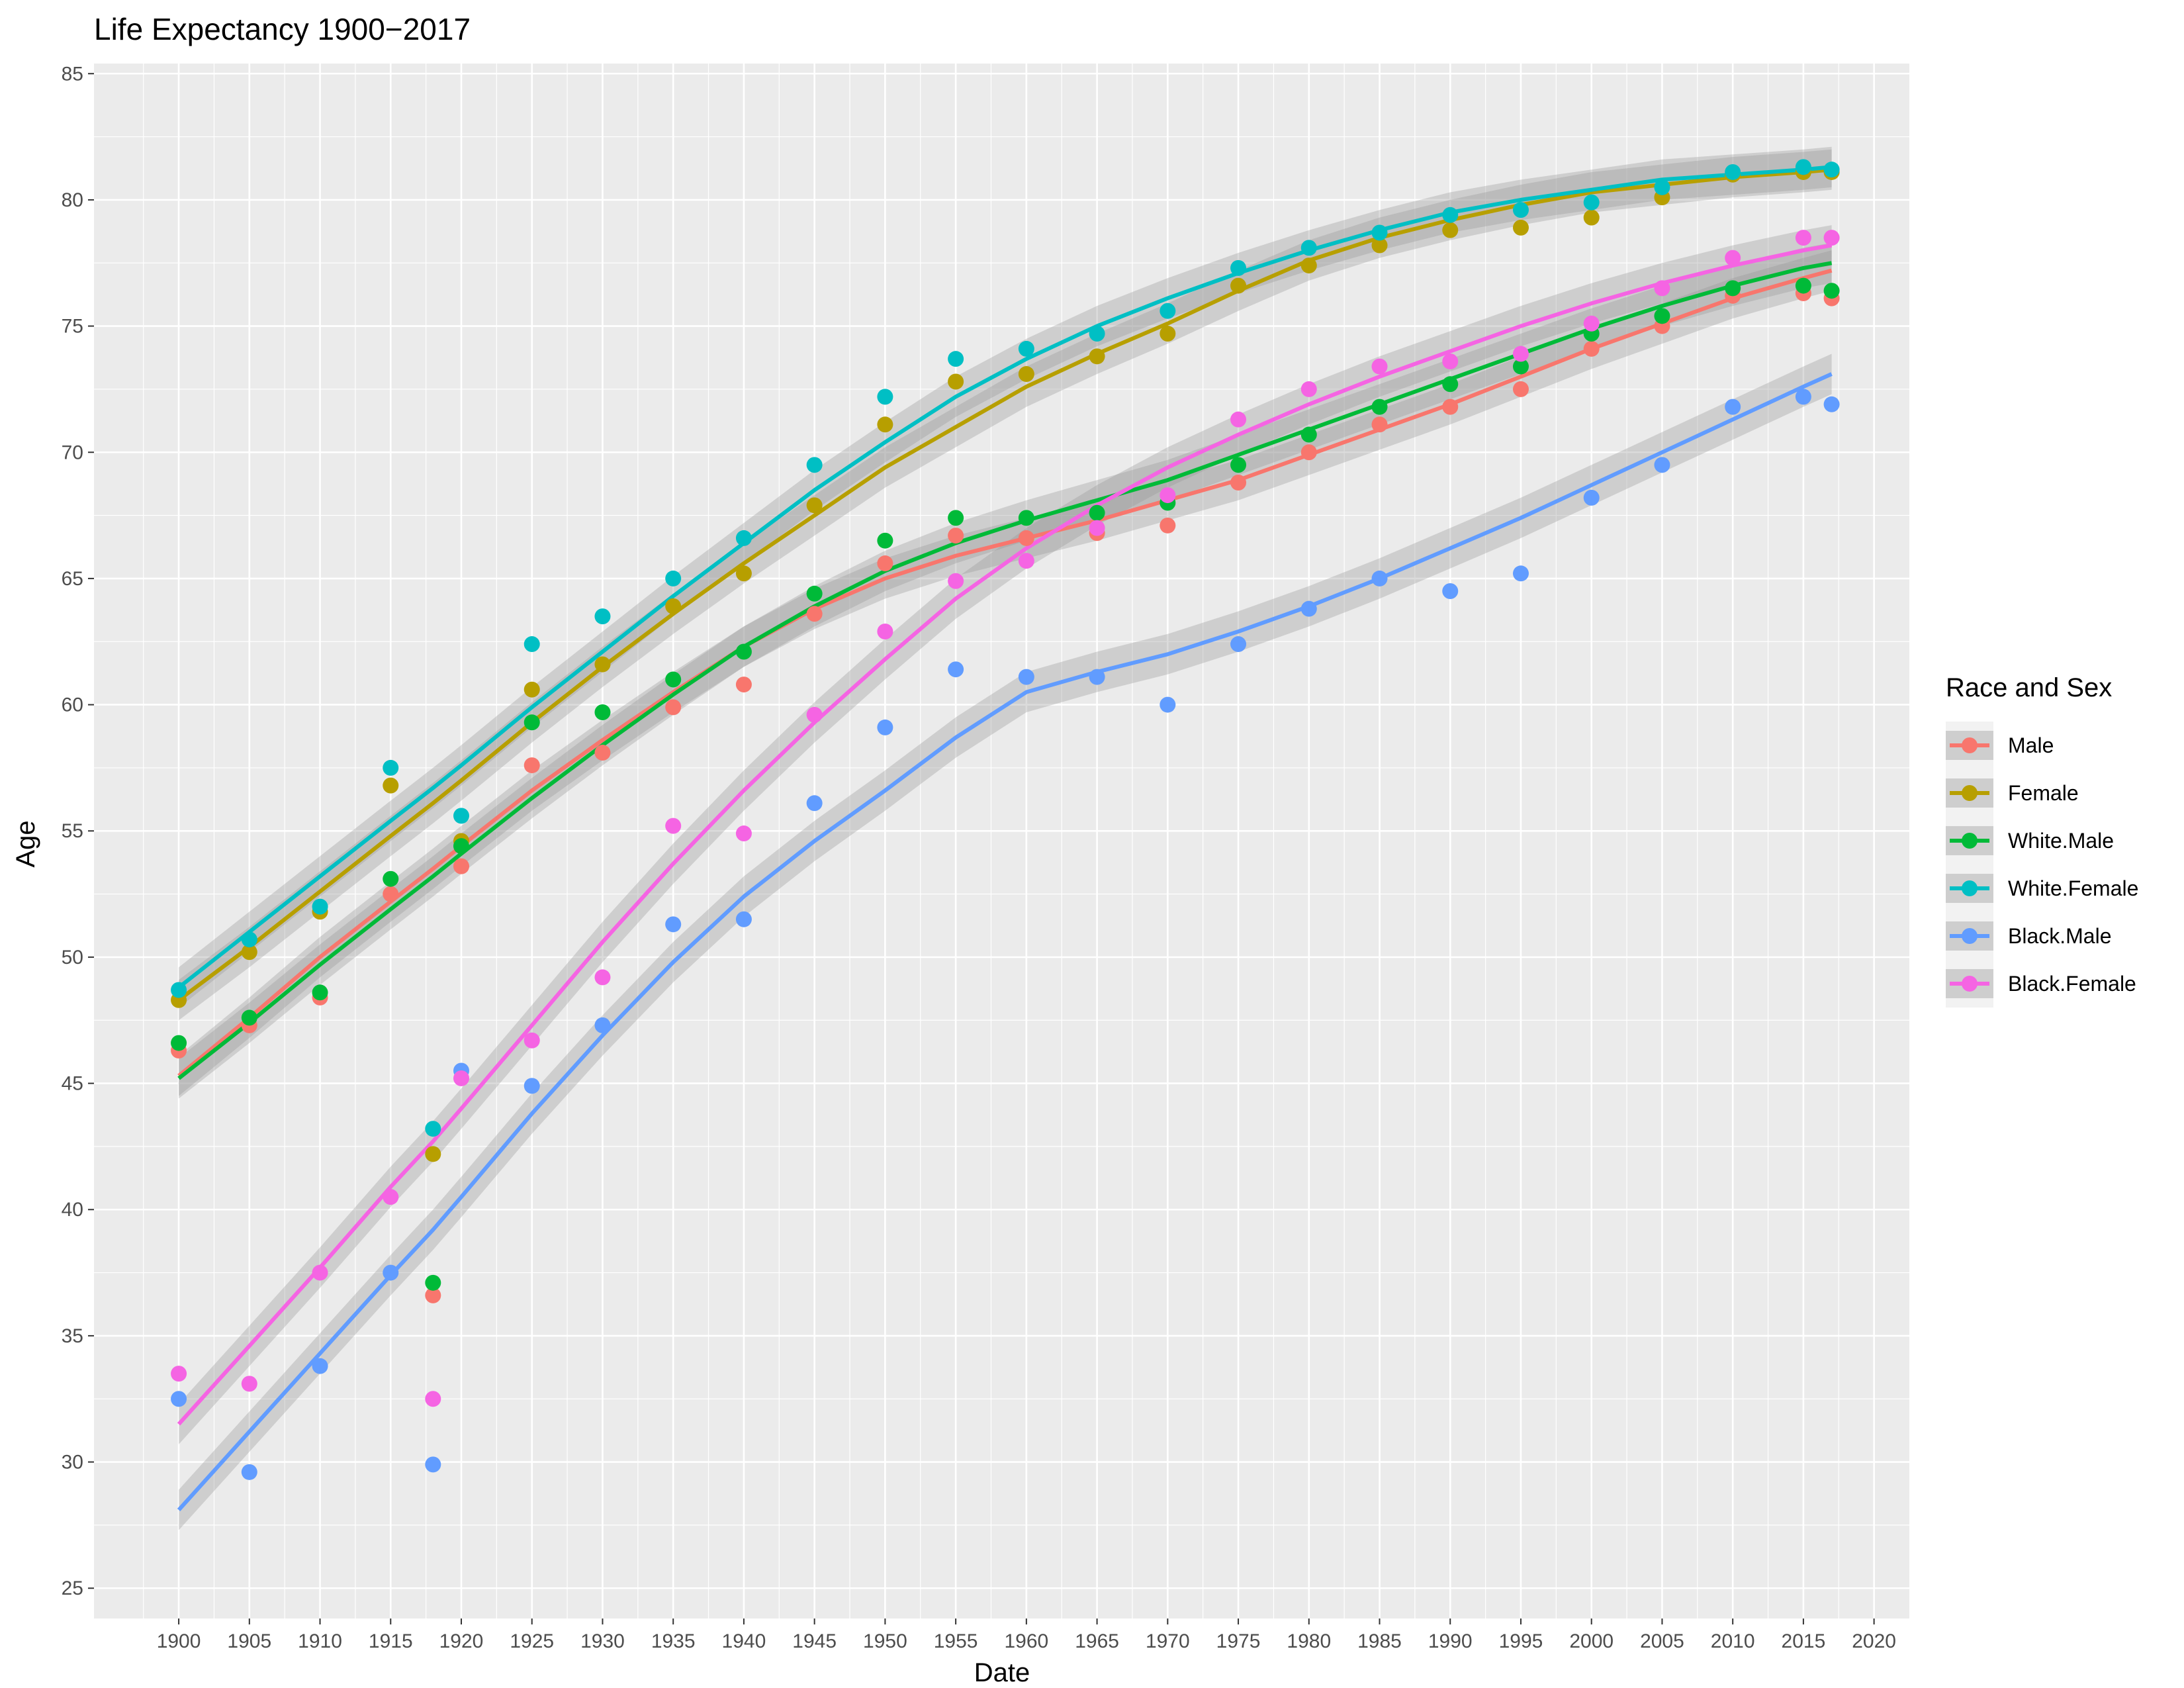  What do you see at coordinates (1592, 1641) in the screenshot?
I see `x-tick-label: 2000` at bounding box center [1592, 1641].